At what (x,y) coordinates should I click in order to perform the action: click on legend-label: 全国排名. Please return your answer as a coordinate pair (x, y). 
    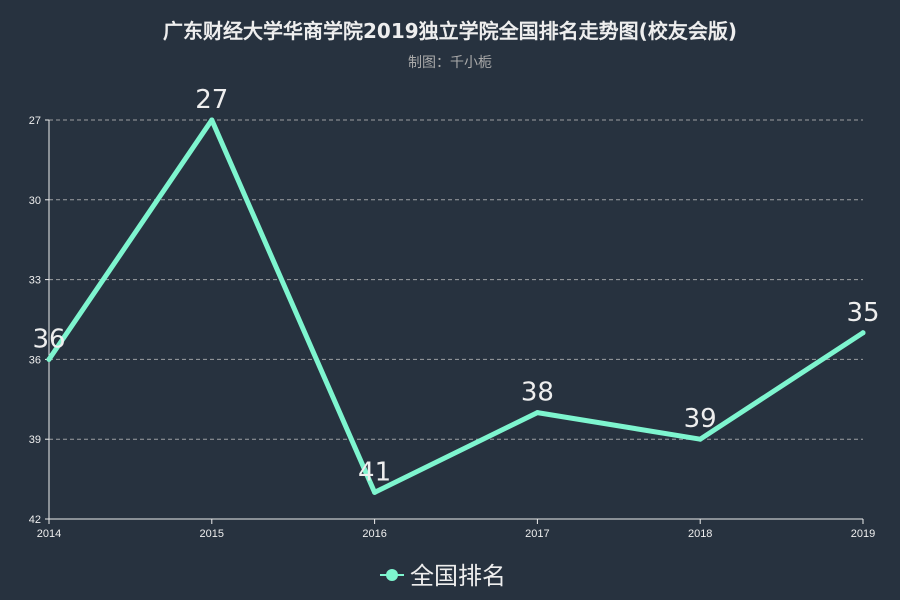
    Looking at the image, I should click on (458, 576).